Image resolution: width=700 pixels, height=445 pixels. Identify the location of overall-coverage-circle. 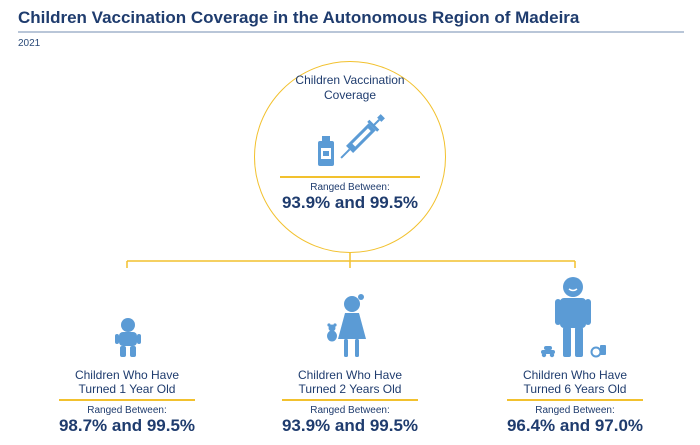
(350, 157).